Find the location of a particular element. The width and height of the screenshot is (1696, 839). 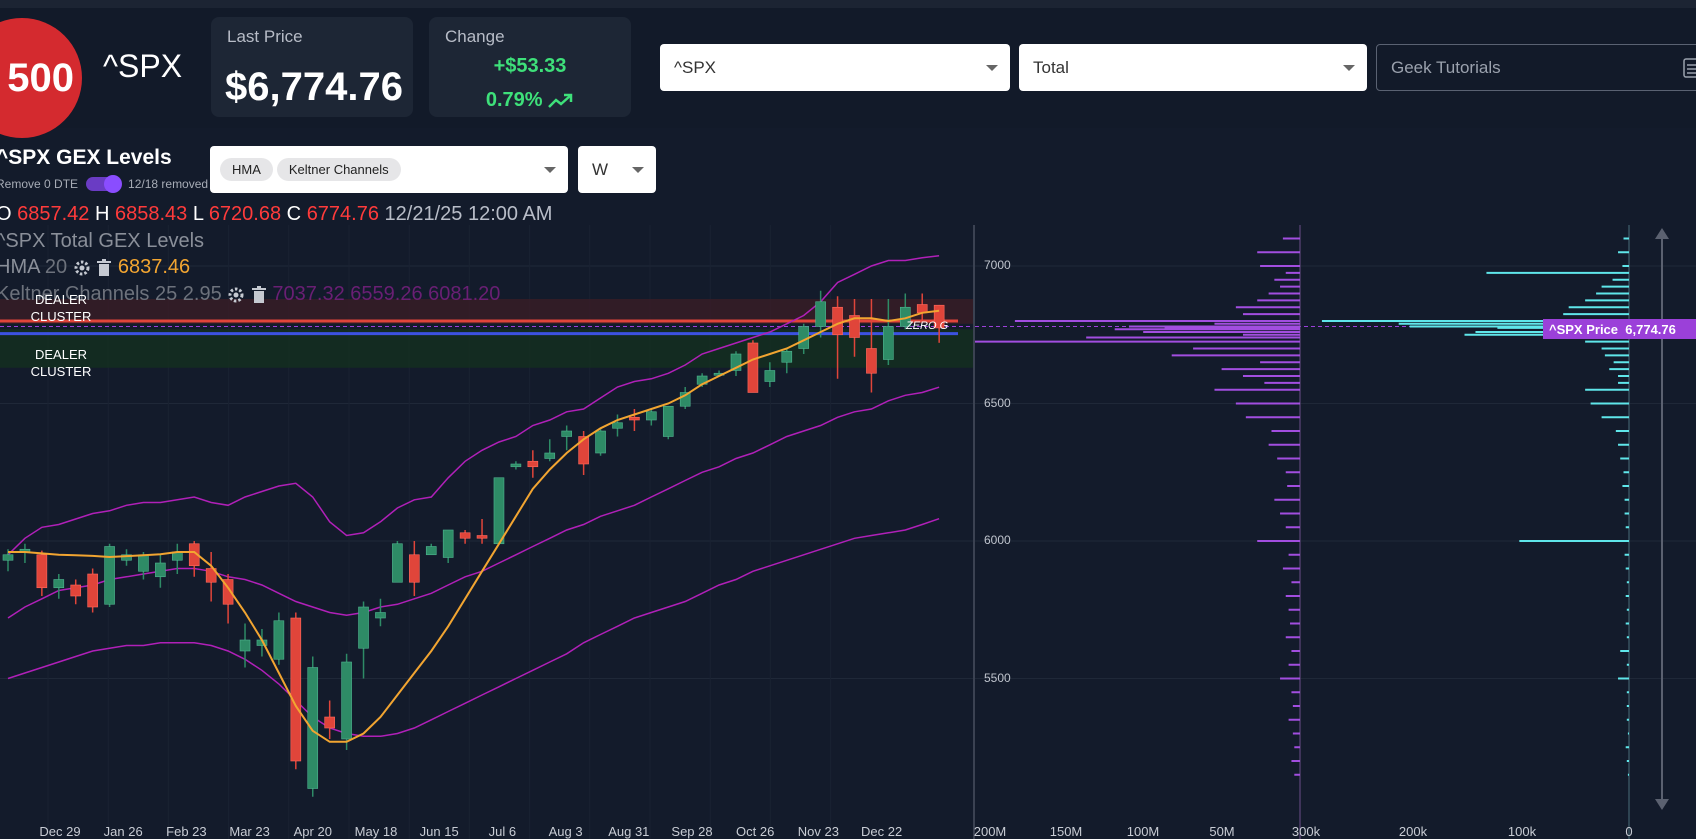

x-tick-label: Aug 31 is located at coordinates (629, 831).